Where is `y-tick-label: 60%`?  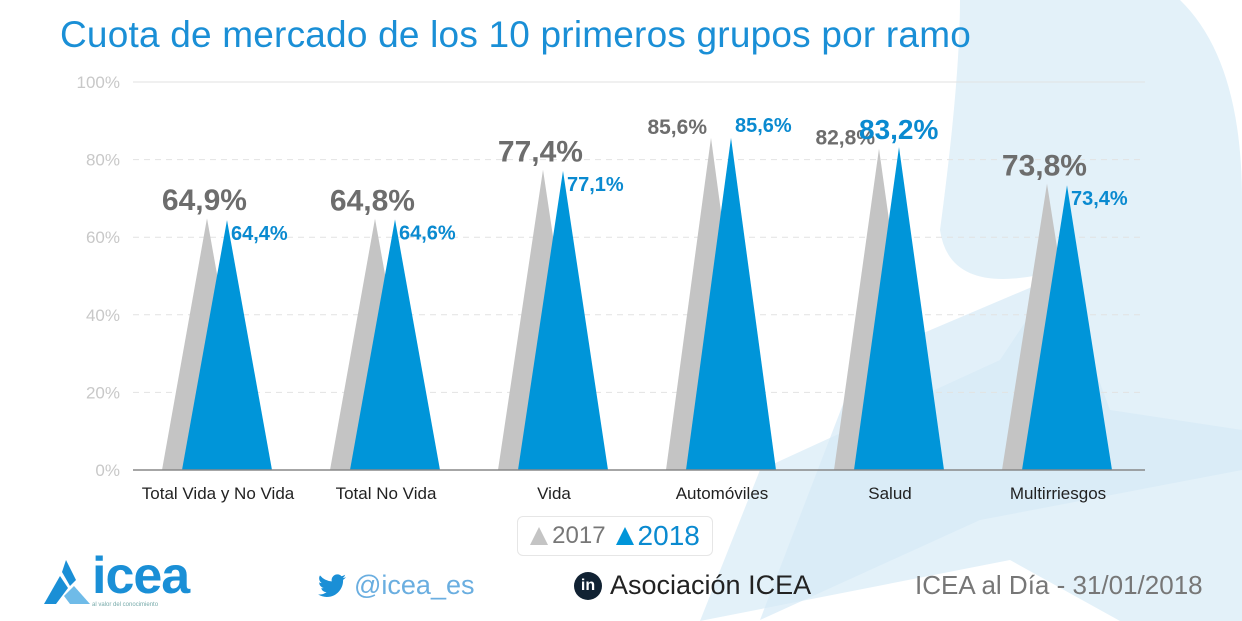
y-tick-label: 60% is located at coordinates (103, 237).